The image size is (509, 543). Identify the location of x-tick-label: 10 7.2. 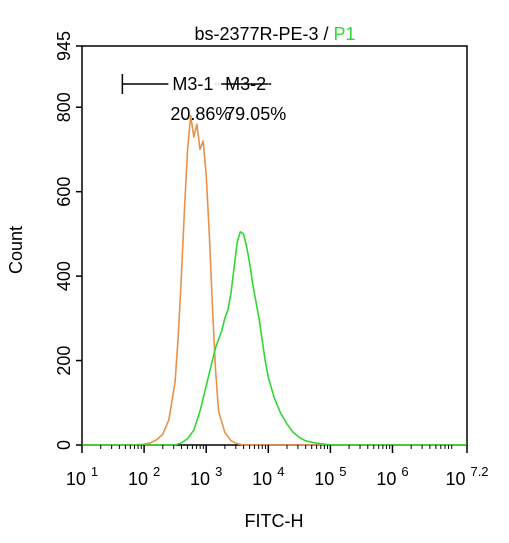
(466, 476).